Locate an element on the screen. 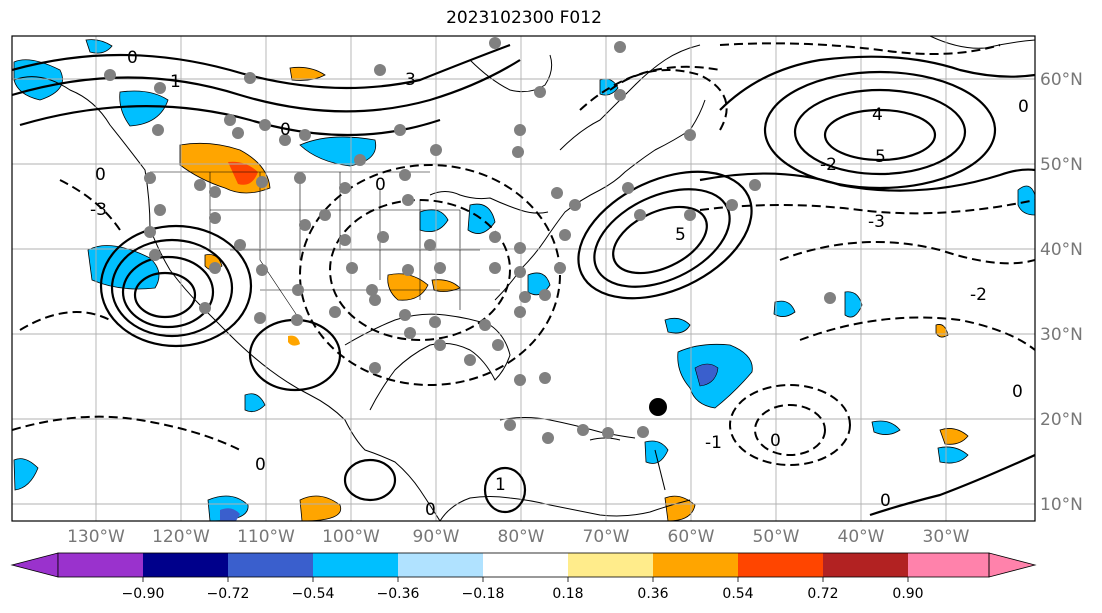 The height and width of the screenshot is (613, 1102). lon-label: 120°W is located at coordinates (181, 537).